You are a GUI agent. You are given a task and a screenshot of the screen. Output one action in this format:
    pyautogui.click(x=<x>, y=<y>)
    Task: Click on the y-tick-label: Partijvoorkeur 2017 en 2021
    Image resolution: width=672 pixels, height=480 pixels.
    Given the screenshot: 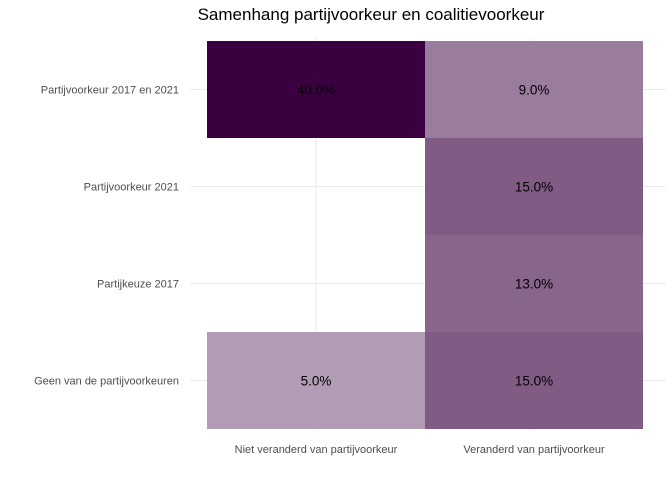 What is the action you would take?
    pyautogui.click(x=110, y=91)
    